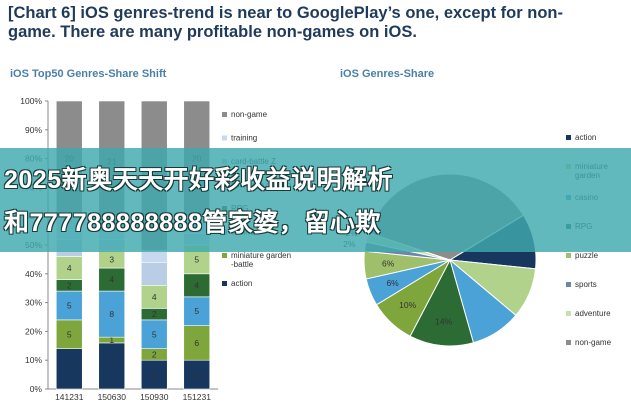 This screenshot has width=631, height=403. Describe the element at coordinates (192, 223) in the screenshot. I see `banner-text-line-2: 和777788888888管家婆，留心欺` at that location.